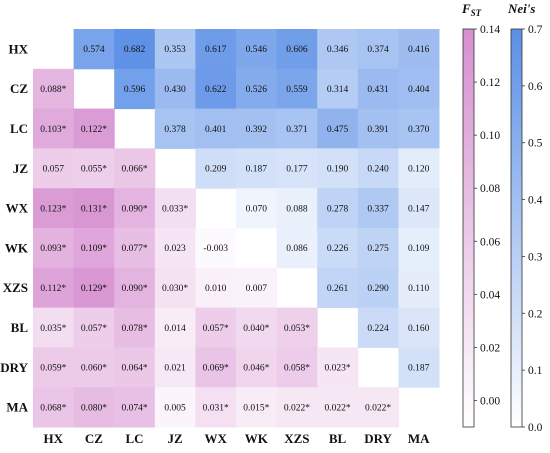 This screenshot has height=453, width=550. I want to click on colorbar-tick-label: 0.06, so click(490, 242).